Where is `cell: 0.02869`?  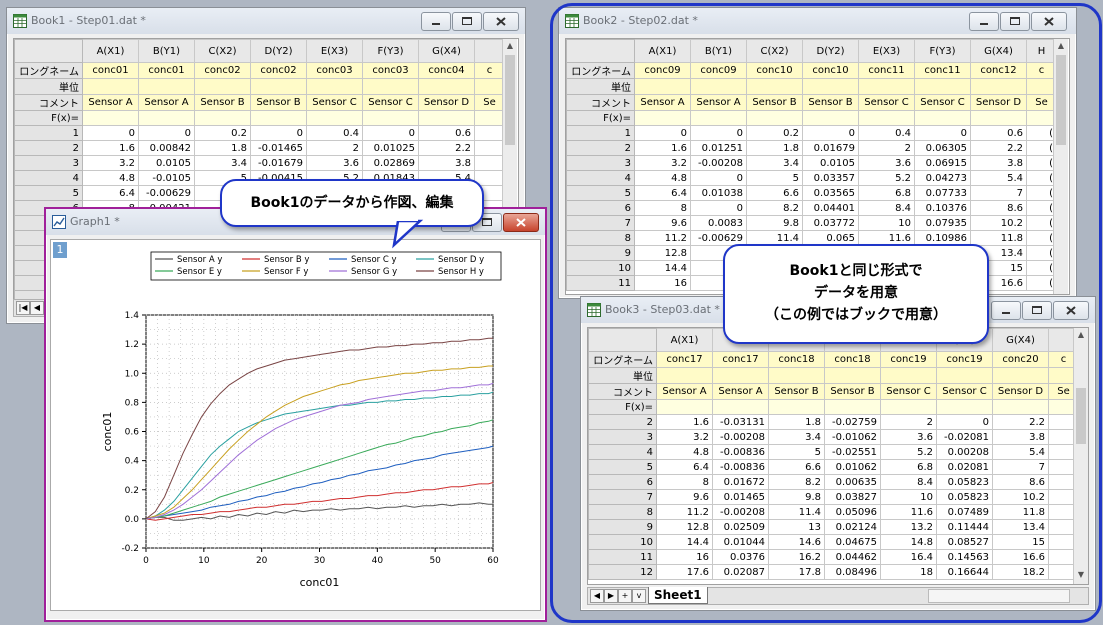
cell: 0.02869 is located at coordinates (390, 163).